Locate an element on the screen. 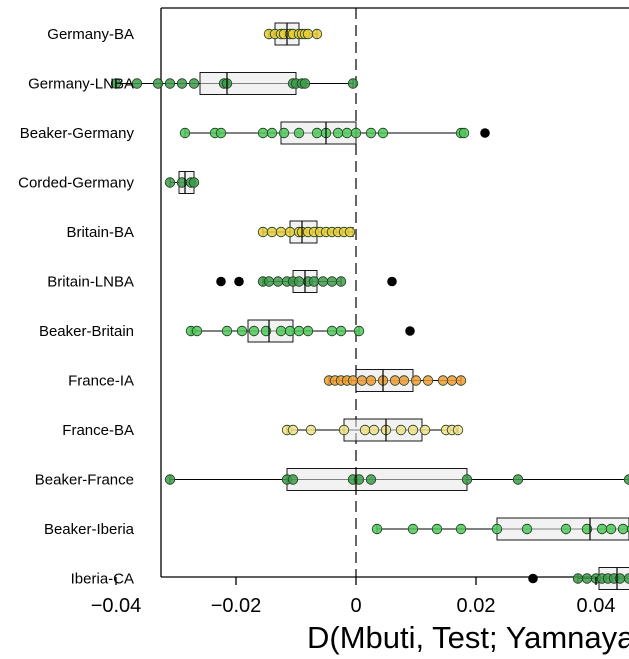  group-beaker-france is located at coordinates (396, 479).